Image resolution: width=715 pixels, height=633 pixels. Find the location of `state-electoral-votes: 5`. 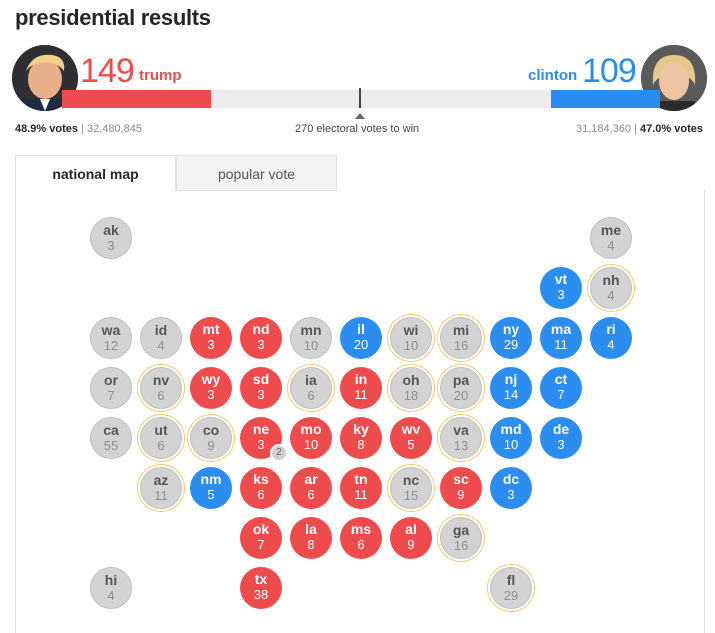

state-electoral-votes: 5 is located at coordinates (411, 444).